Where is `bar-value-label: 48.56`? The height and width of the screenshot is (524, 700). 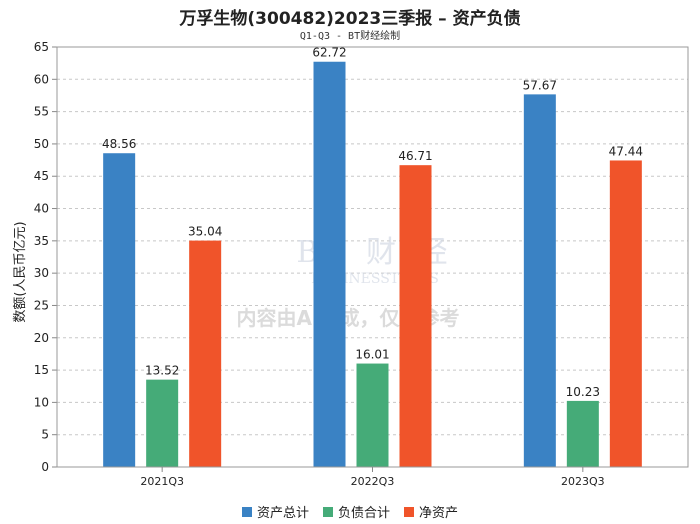
bar-value-label: 48.56 is located at coordinates (119, 144).